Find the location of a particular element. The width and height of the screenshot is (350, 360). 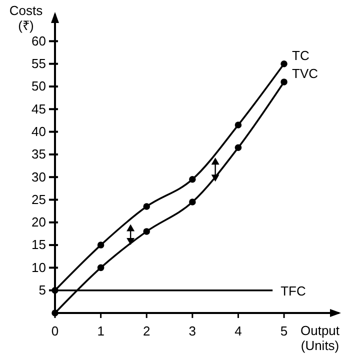

y-tick-label: 10 is located at coordinates (39, 267).